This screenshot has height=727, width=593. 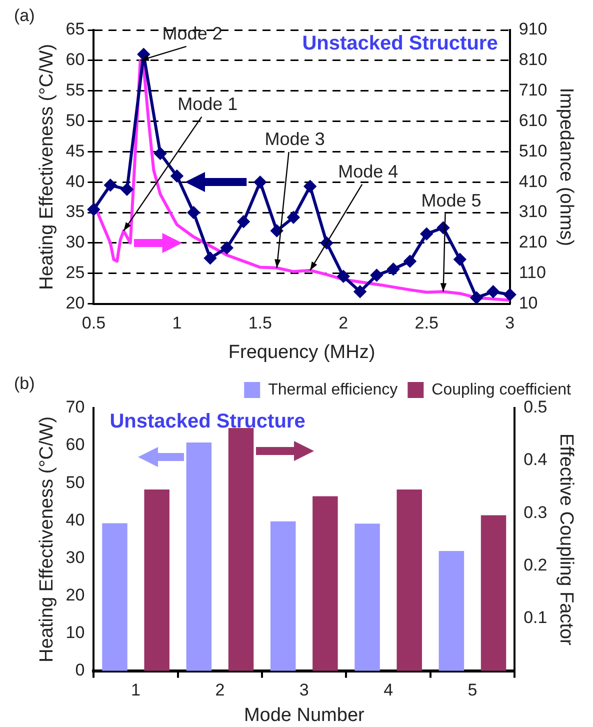 What do you see at coordinates (451, 200) in the screenshot?
I see `annotation: Mode 5` at bounding box center [451, 200].